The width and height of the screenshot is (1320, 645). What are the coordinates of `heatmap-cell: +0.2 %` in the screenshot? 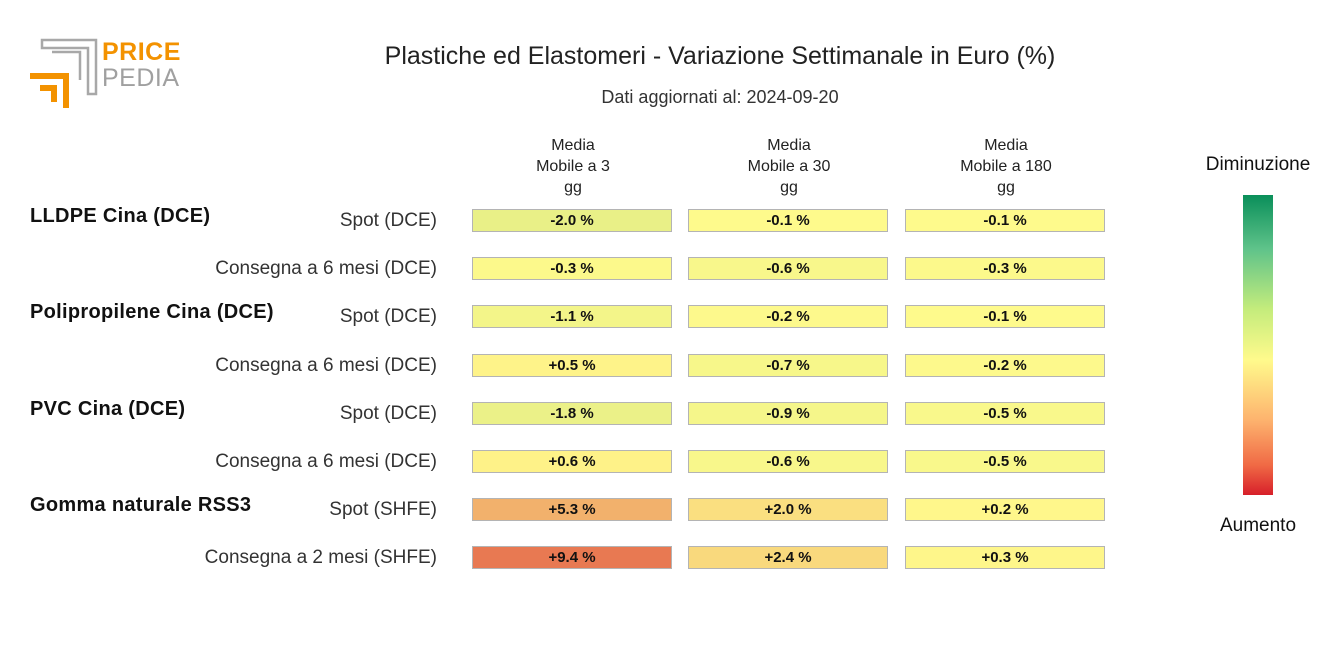 It's located at (1005, 510).